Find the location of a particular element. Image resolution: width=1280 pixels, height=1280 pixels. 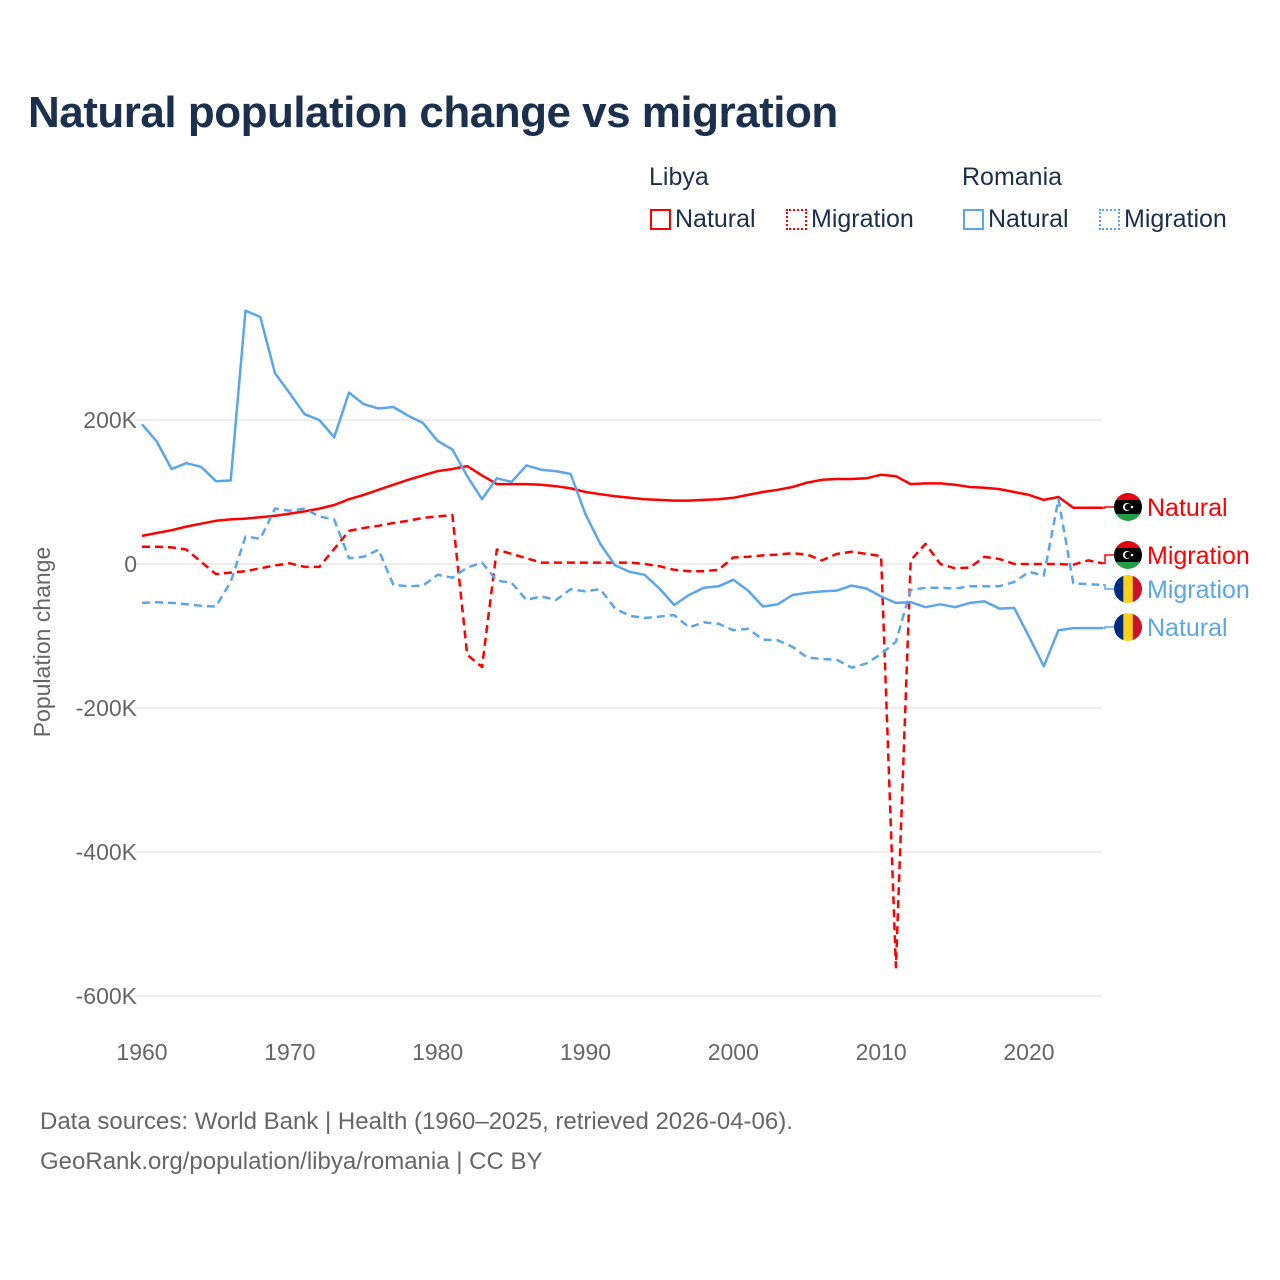

legend-libya-natural: Natural is located at coordinates (703, 219).